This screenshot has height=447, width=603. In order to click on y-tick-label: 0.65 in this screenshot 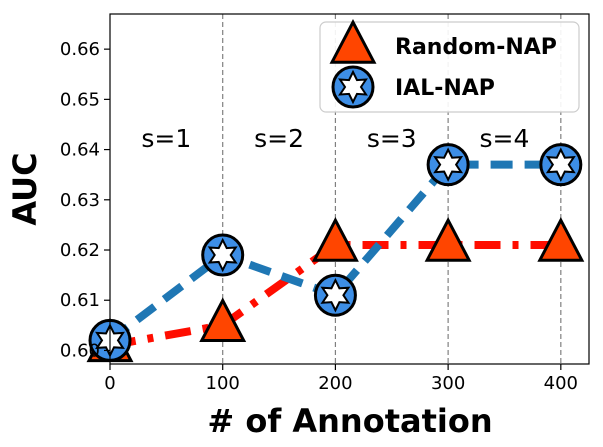, I will do `click(80, 99)`.